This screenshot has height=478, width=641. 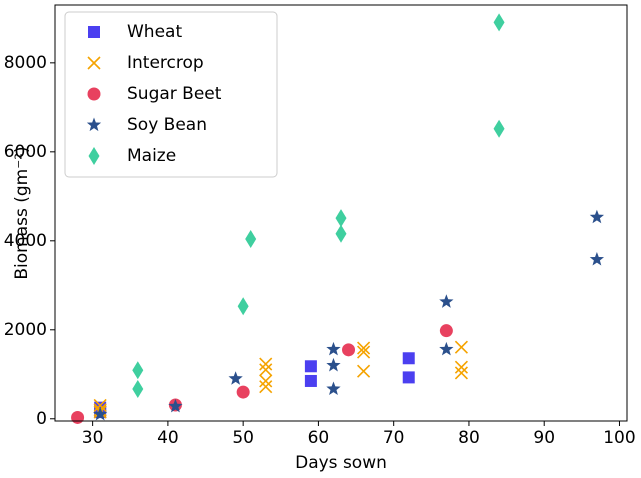 I want to click on y-tick-label: 4000, so click(x=25, y=241).